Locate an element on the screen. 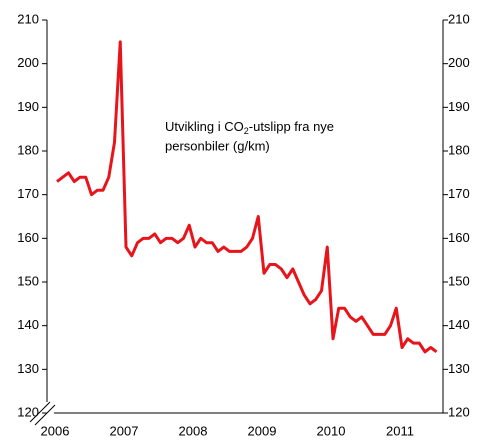 The height and width of the screenshot is (441, 483). y2-tick-label: 120 is located at coordinates (459, 411).